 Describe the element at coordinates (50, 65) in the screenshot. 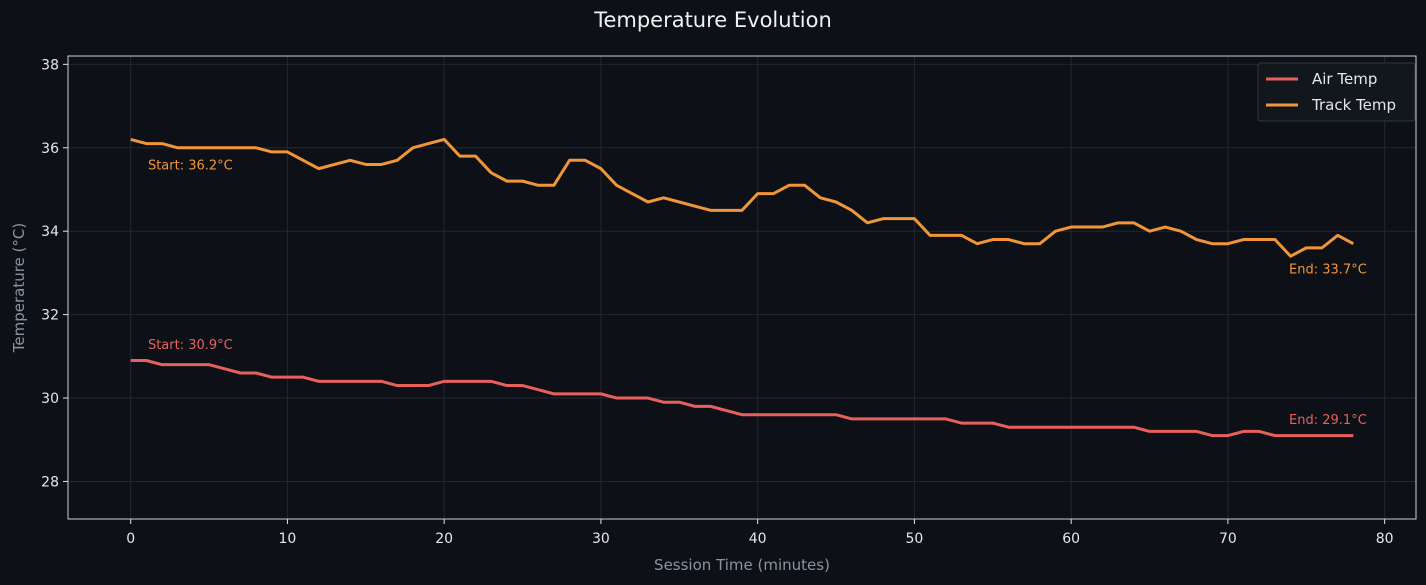

I see `y-tick-label: 38` at that location.